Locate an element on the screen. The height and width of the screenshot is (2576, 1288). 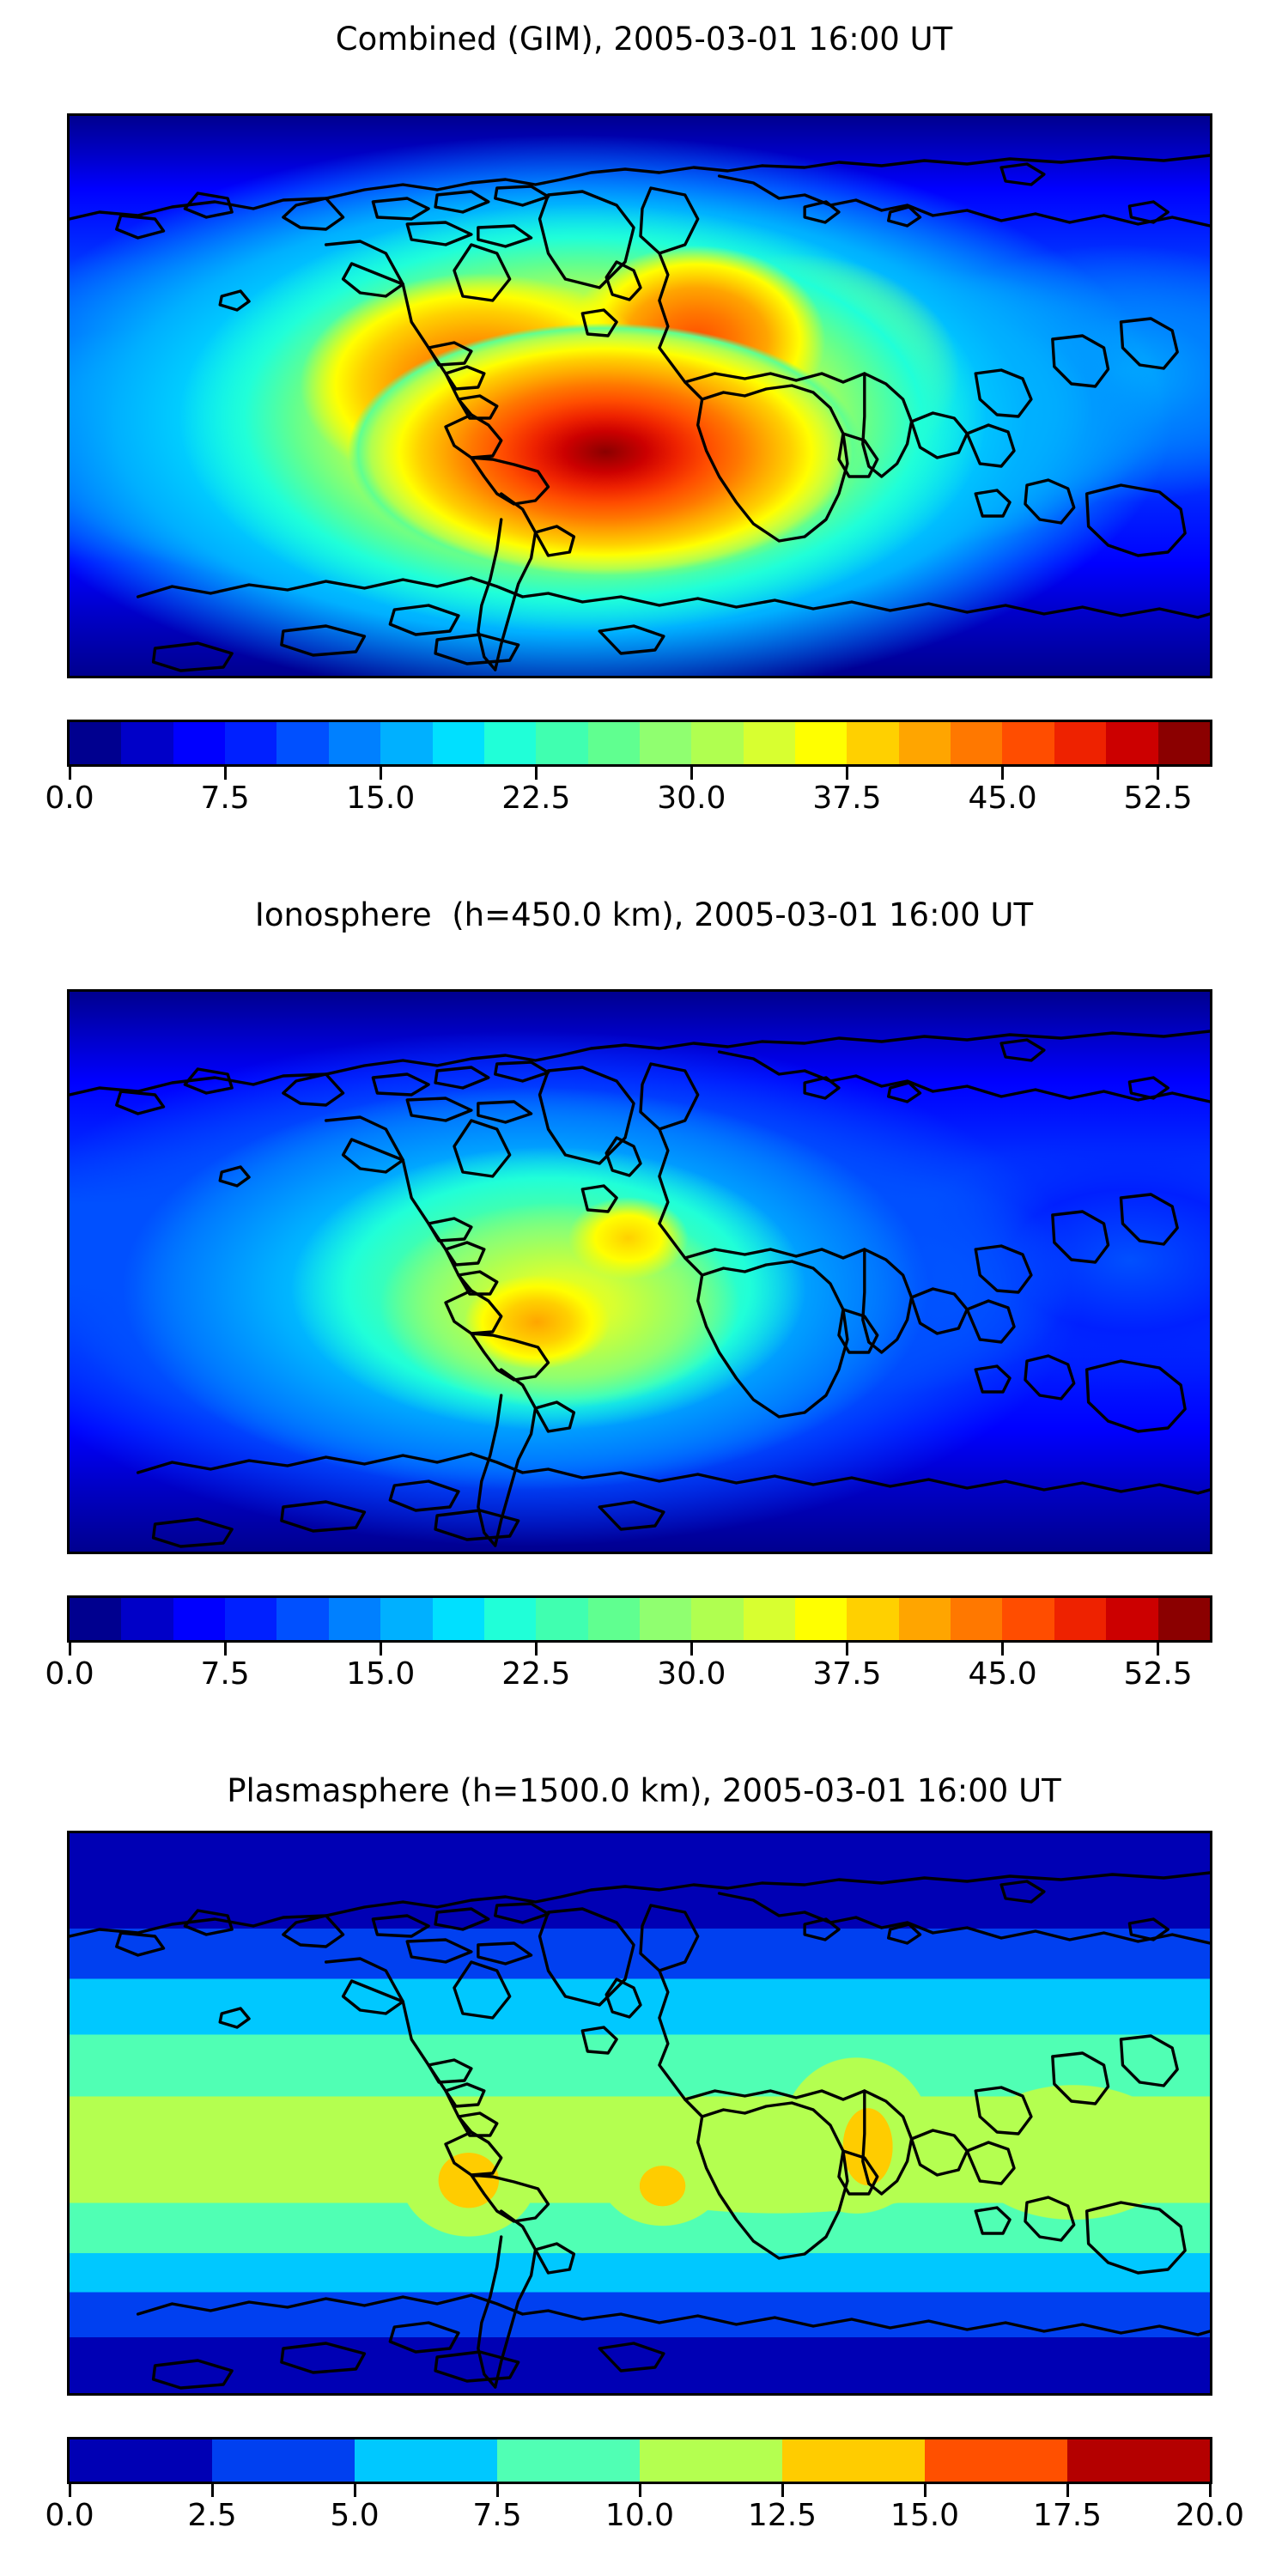
colorbar-tick-label: 2.5 is located at coordinates (212, 2515).